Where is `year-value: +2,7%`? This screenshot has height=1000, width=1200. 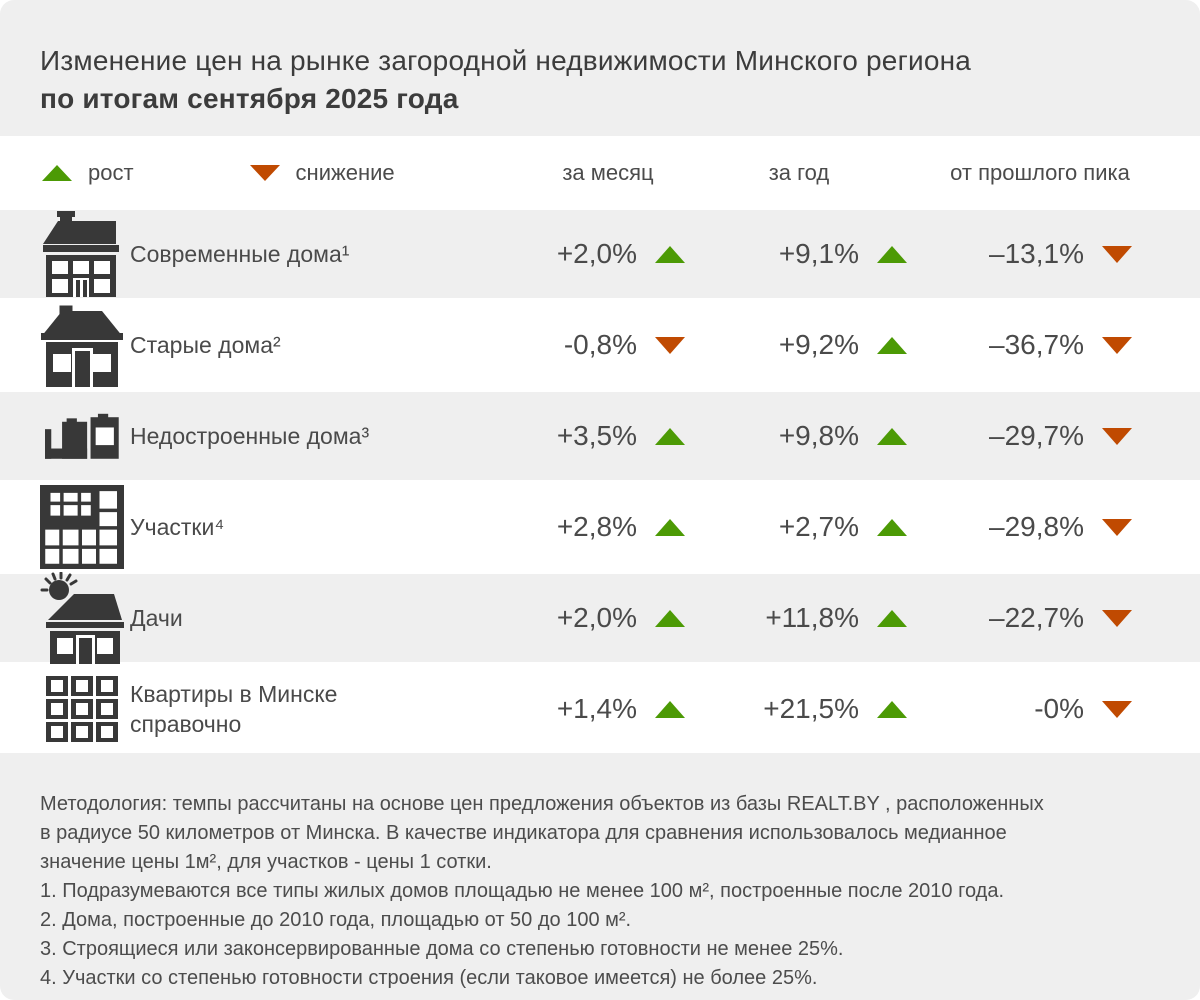
year-value: +2,7% is located at coordinates (818, 526).